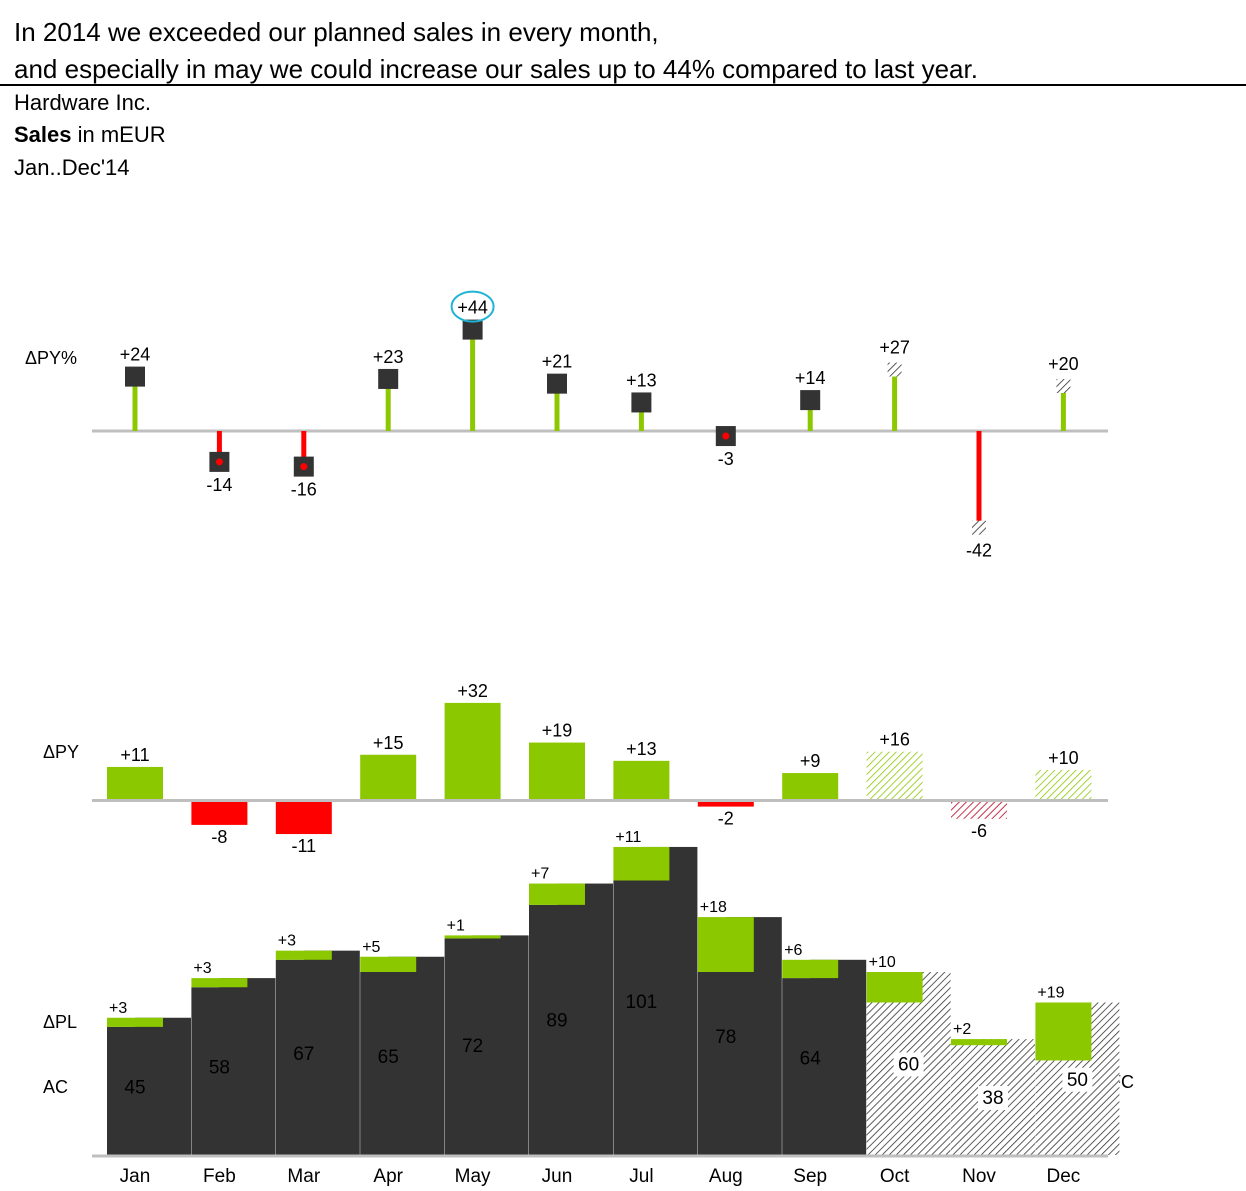 The width and height of the screenshot is (1246, 1191). What do you see at coordinates (641, 1176) in the screenshot?
I see `category-label-jul: Jul` at bounding box center [641, 1176].